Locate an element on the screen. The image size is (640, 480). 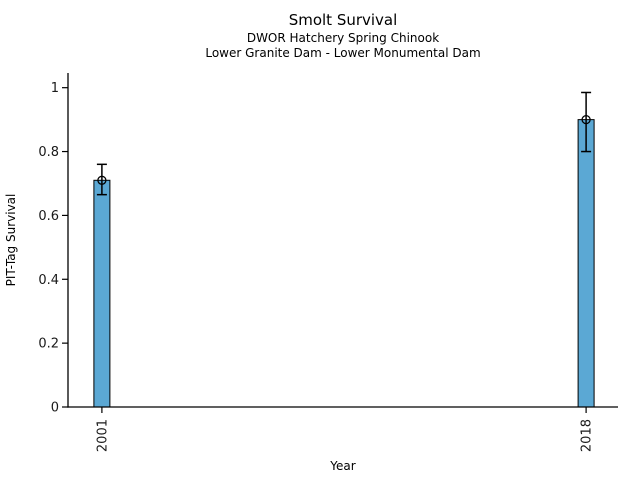
x-tick-label-2018: 2018 is located at coordinates (587, 435).